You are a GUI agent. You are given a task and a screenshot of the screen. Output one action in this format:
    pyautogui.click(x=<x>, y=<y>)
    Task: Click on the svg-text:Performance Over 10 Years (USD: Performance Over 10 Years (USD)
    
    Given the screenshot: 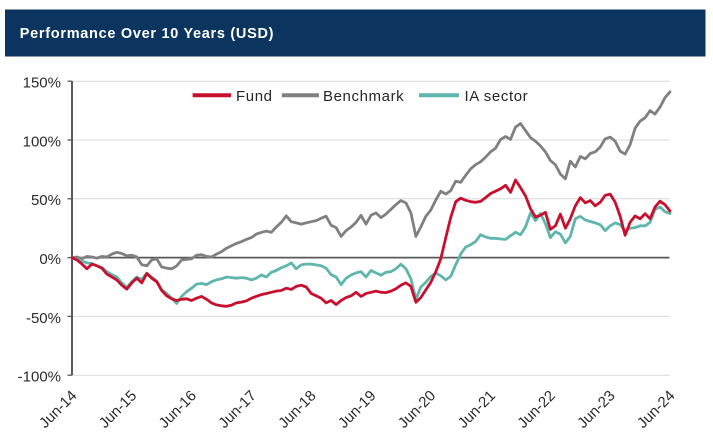 What is the action you would take?
    pyautogui.click(x=147, y=34)
    